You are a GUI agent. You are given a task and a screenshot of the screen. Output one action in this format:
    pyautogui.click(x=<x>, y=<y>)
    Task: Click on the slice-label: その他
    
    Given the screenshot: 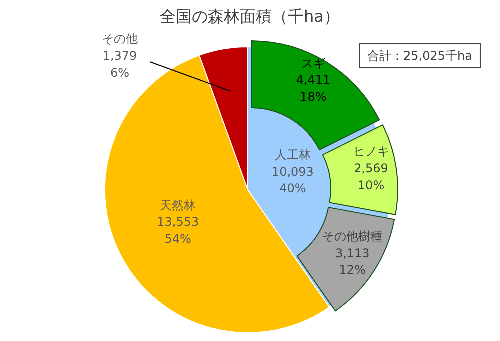 What is the action you would take?
    pyautogui.click(x=120, y=39)
    